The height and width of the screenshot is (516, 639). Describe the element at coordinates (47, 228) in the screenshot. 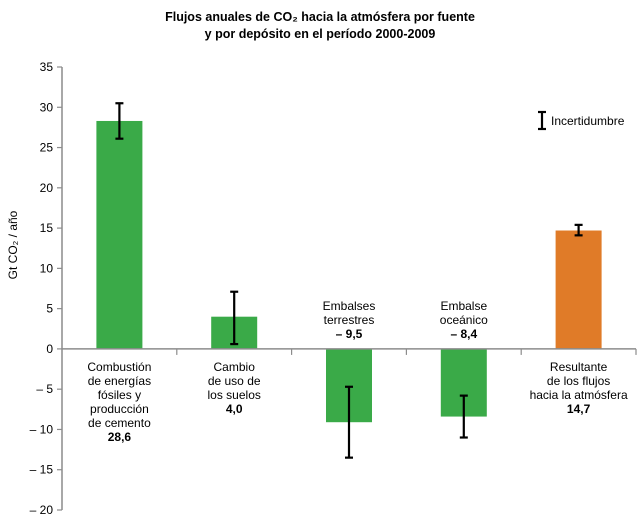

I see `y-tick-label: 15` at that location.